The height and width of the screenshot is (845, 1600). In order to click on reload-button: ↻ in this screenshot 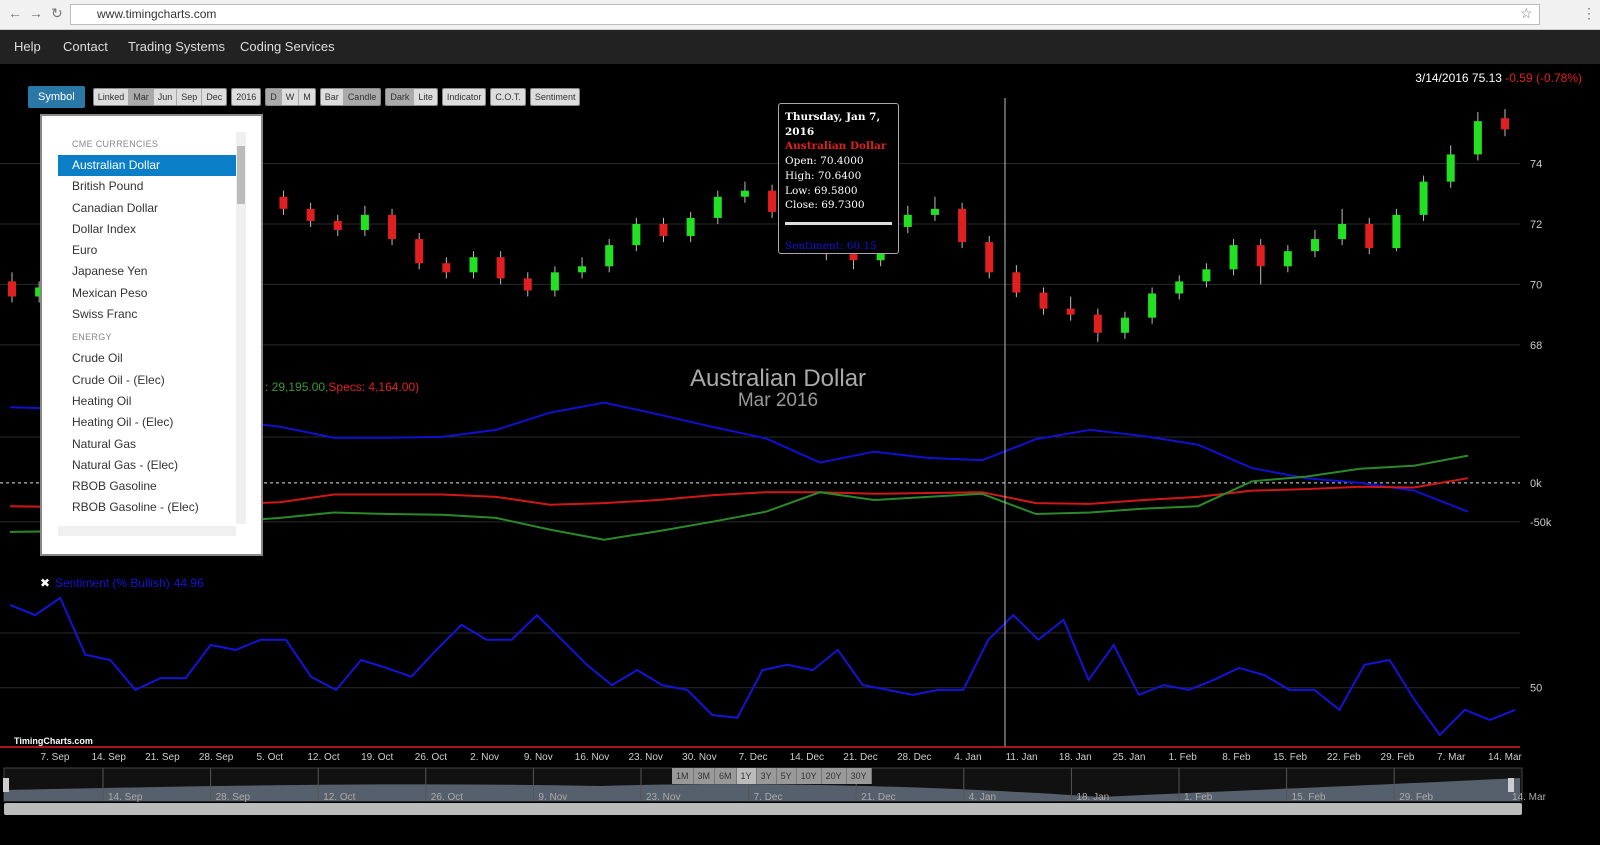, I will do `click(57, 13)`.